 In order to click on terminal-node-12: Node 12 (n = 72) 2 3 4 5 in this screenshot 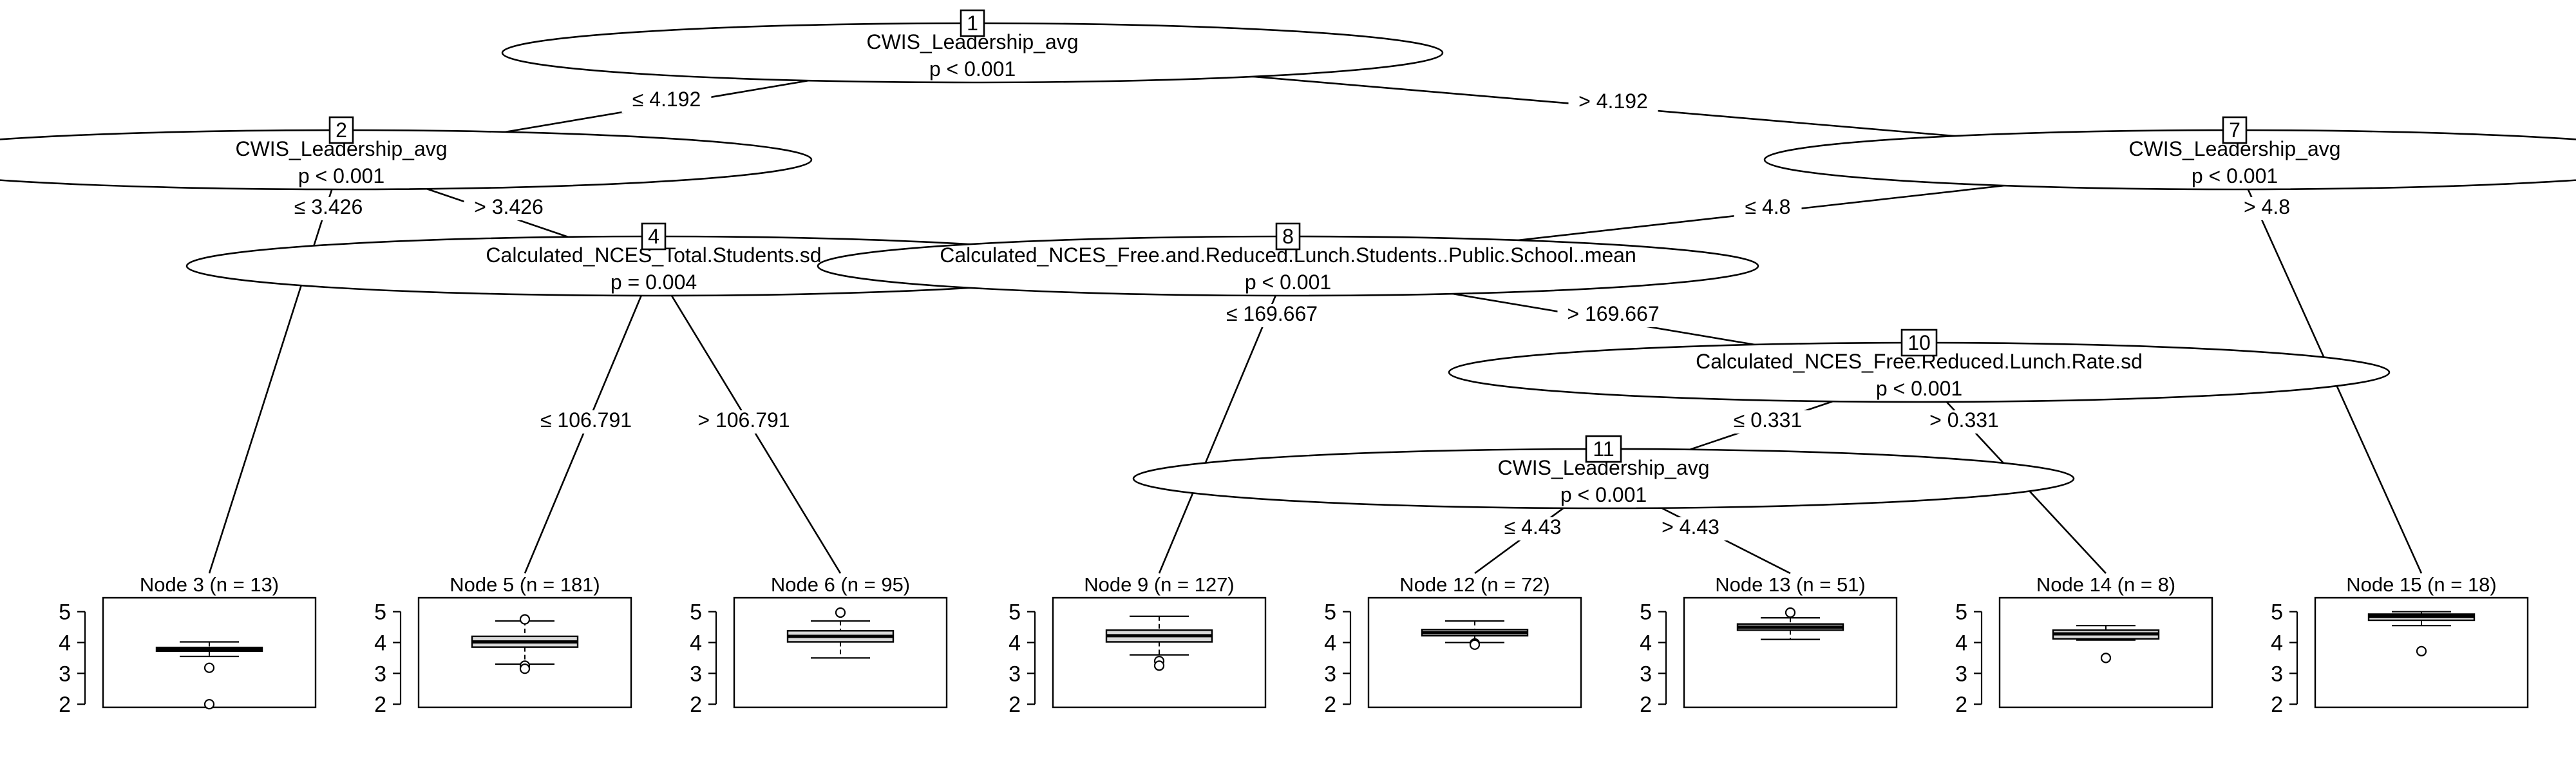, I will do `click(1453, 645)`.